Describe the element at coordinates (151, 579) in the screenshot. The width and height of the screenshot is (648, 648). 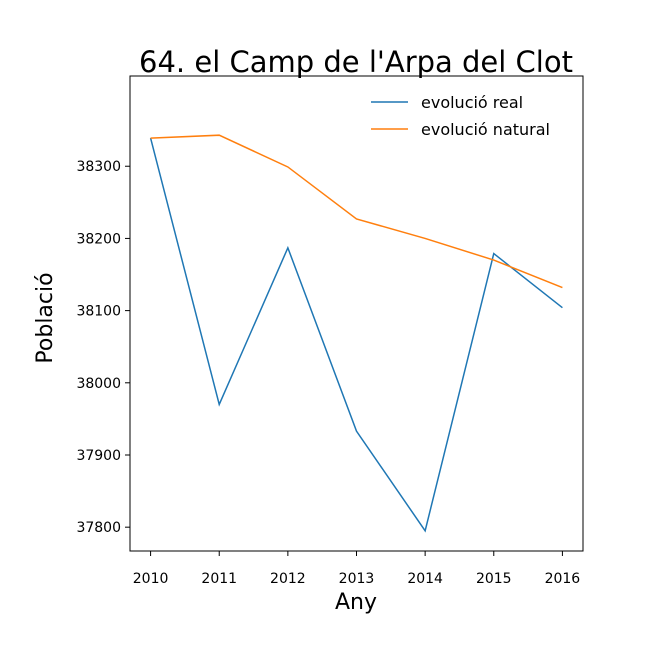
I see `x-tick-label: 2010` at that location.